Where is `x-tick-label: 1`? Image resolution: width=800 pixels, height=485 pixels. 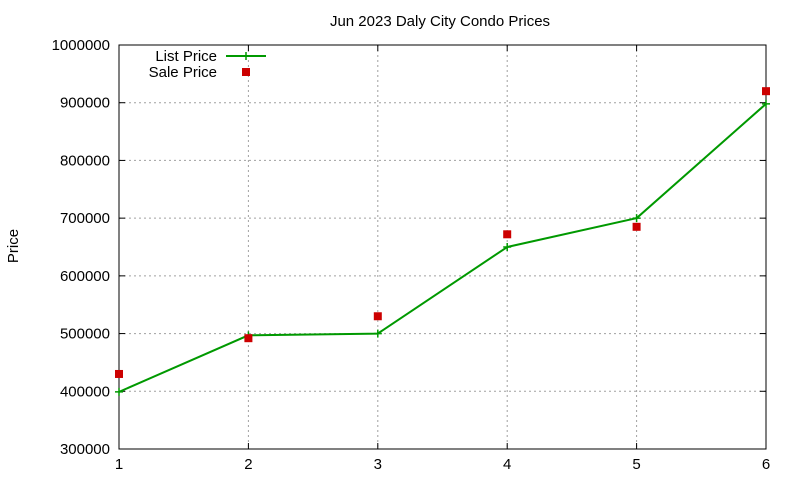
x-tick-label: 1 is located at coordinates (119, 464).